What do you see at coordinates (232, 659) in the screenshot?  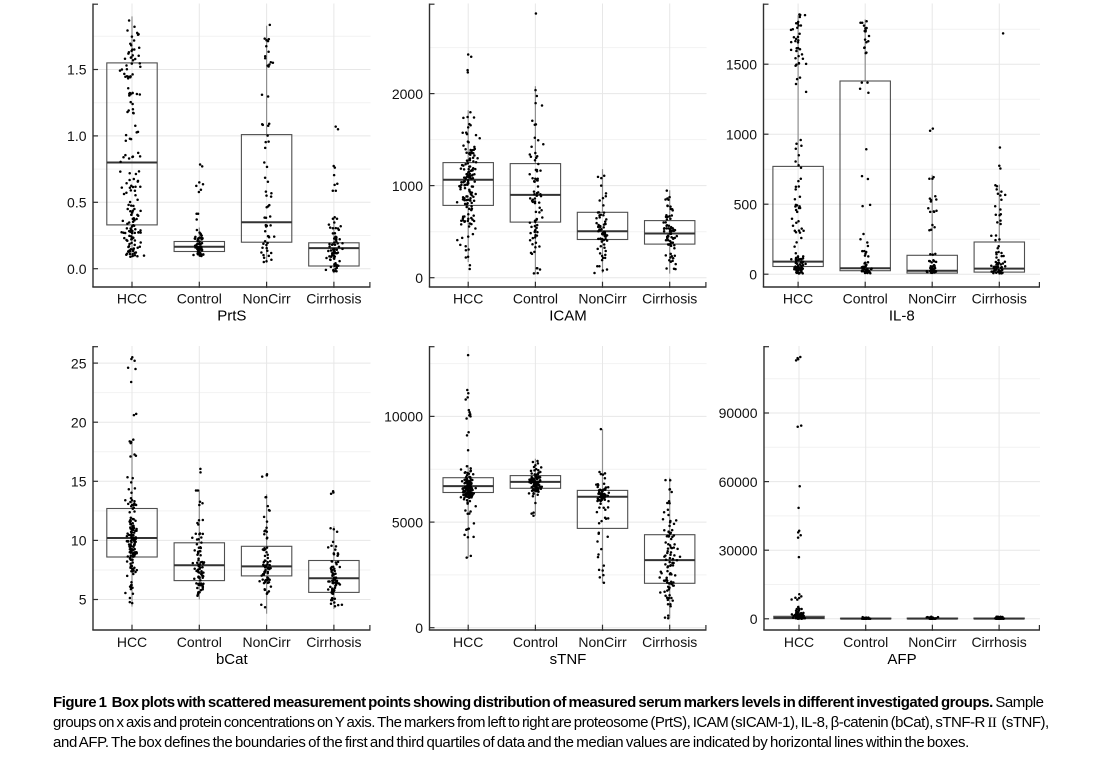 I see `svg-text: bCat` at bounding box center [232, 659].